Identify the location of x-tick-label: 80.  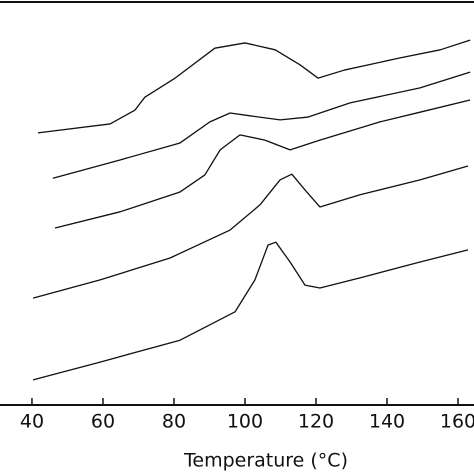
(174, 422).